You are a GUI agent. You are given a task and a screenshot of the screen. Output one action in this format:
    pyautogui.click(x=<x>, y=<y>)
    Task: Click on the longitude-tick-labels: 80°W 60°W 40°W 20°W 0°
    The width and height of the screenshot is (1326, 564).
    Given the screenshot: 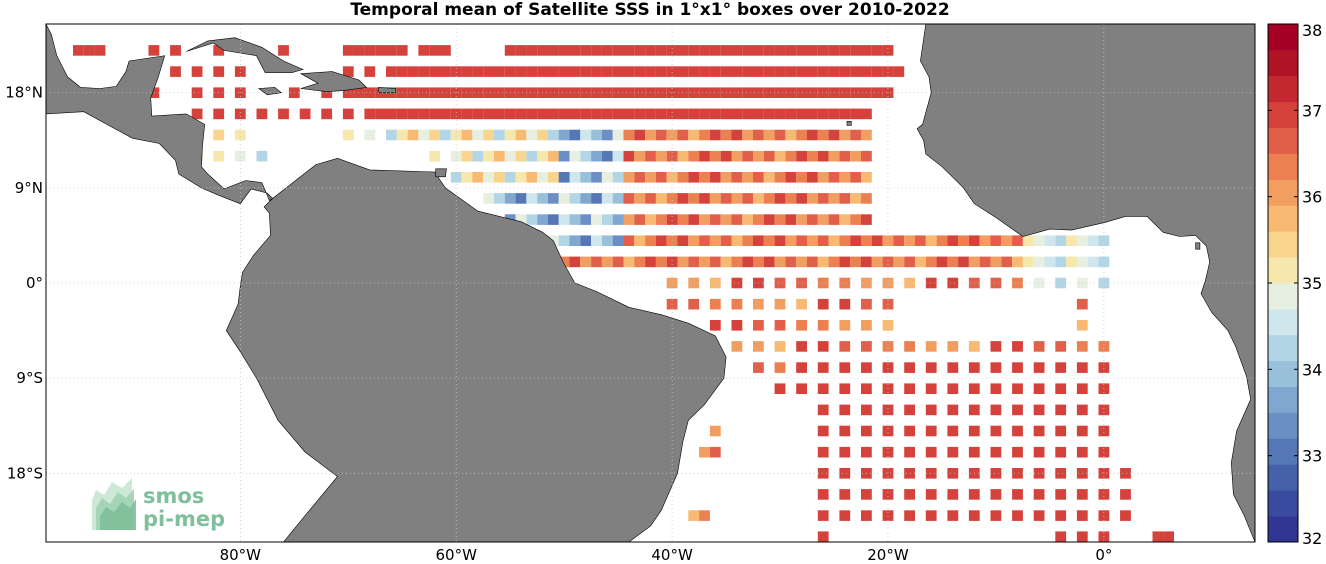 What is the action you would take?
    pyautogui.click(x=666, y=555)
    